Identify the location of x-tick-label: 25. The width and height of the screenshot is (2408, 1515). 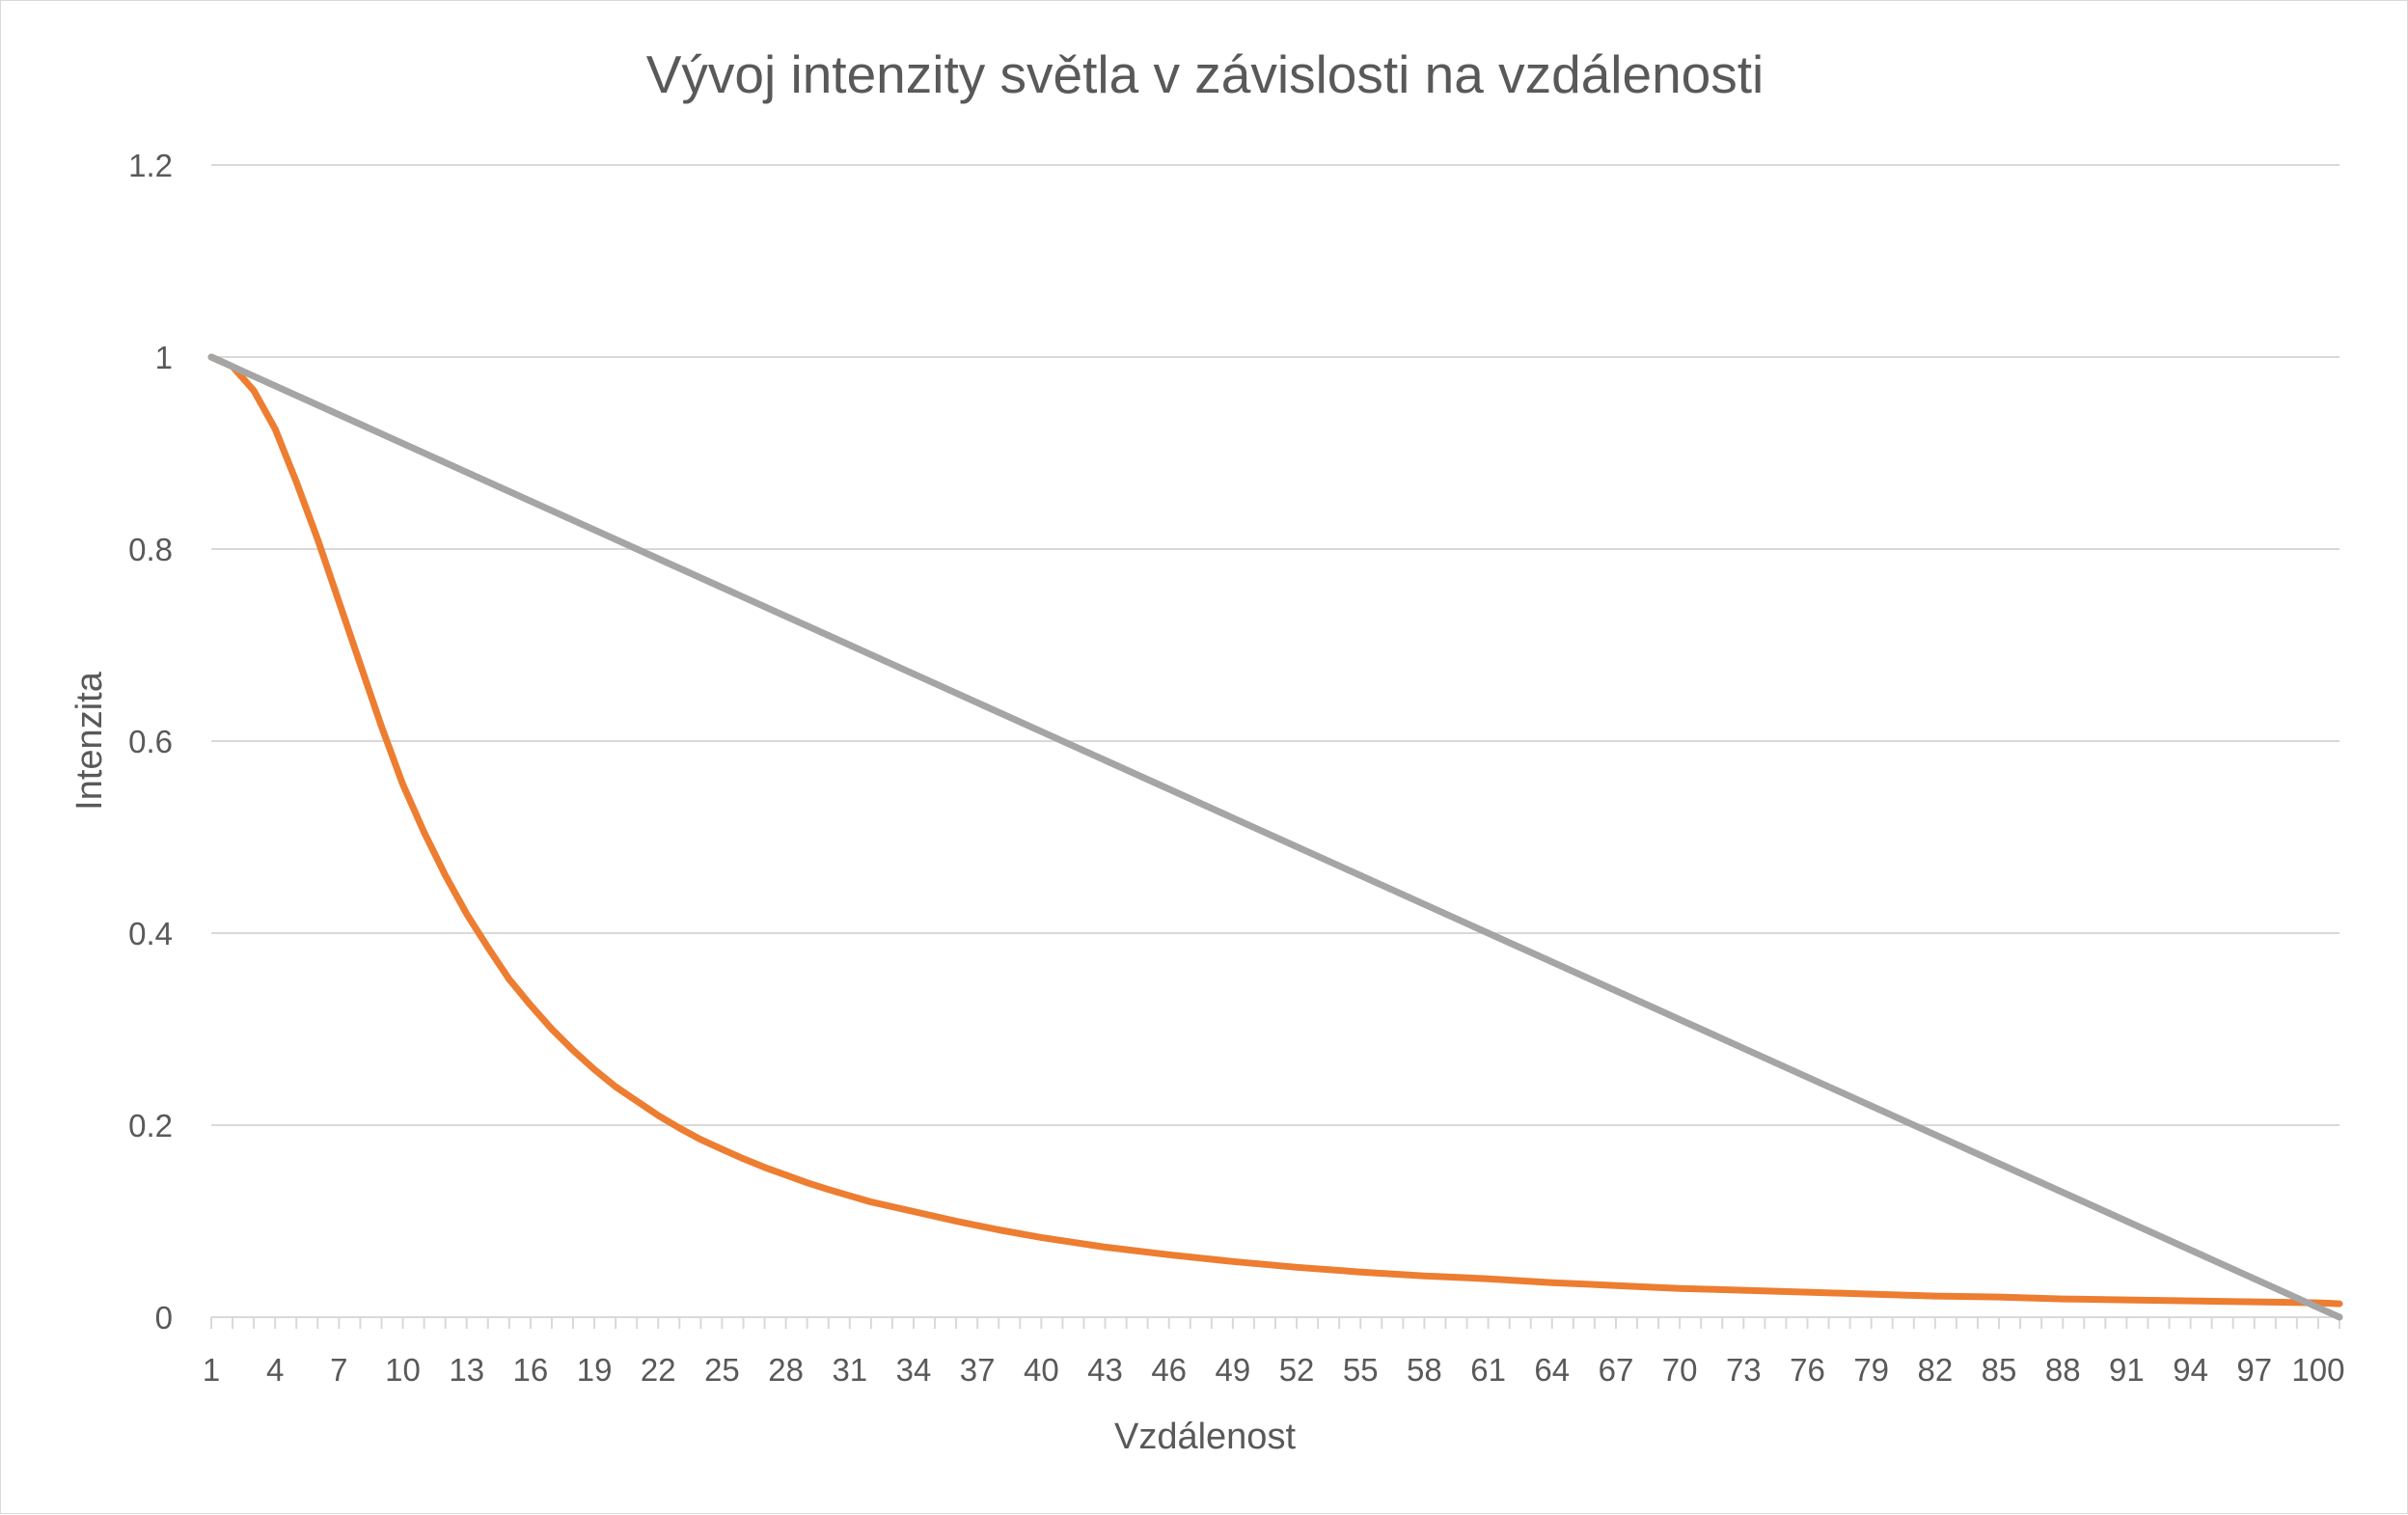
(722, 1370).